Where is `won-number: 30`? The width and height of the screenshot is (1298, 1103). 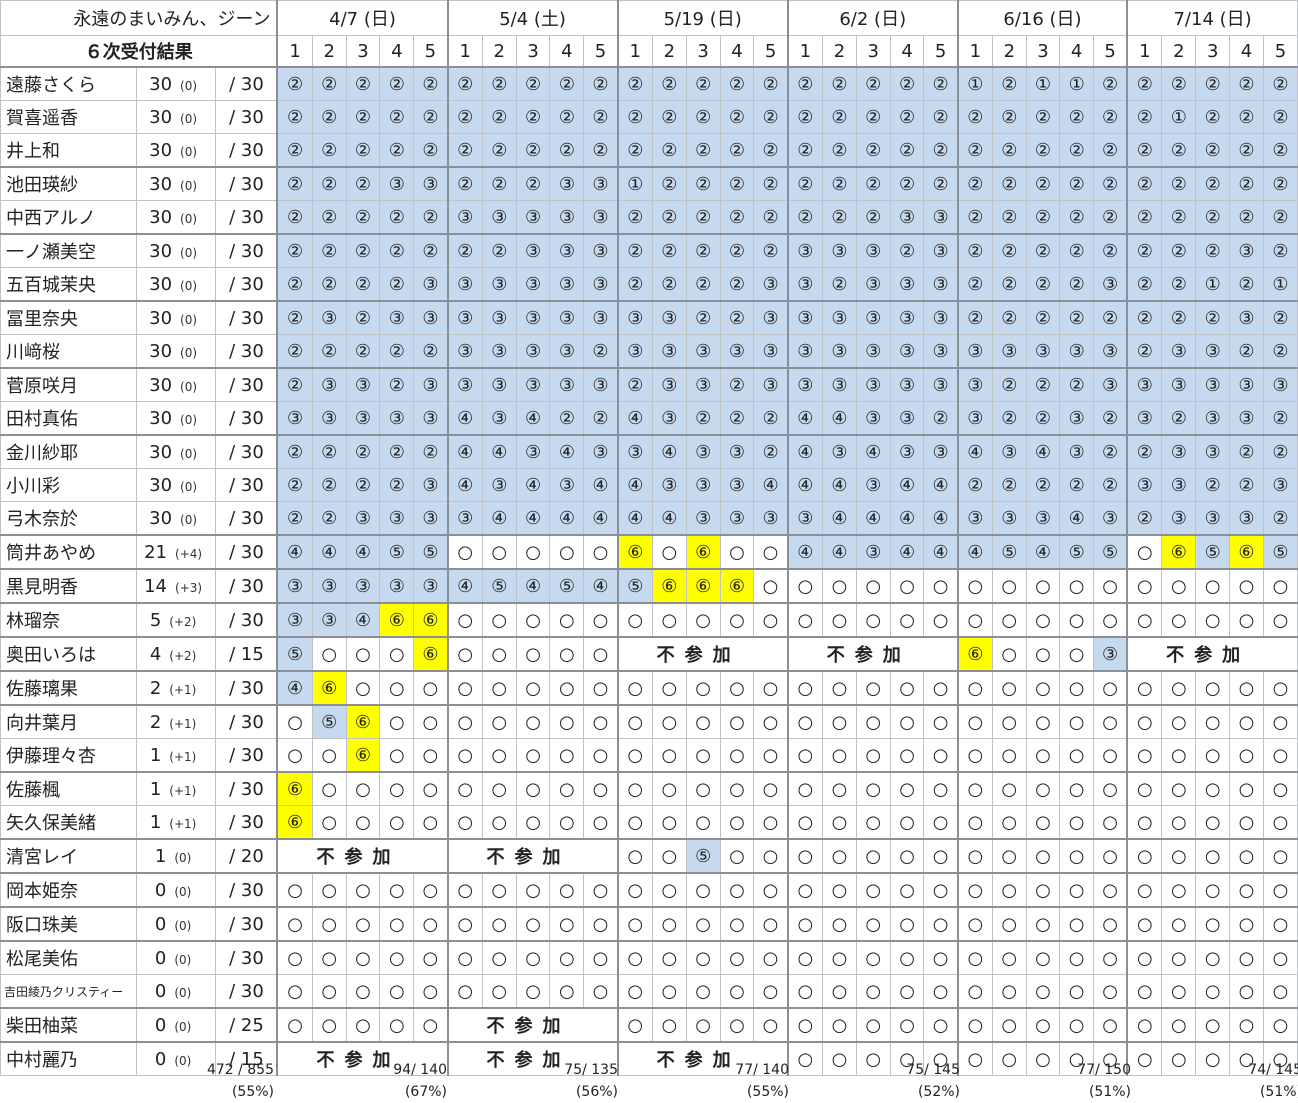 won-number: 30 is located at coordinates (161, 150).